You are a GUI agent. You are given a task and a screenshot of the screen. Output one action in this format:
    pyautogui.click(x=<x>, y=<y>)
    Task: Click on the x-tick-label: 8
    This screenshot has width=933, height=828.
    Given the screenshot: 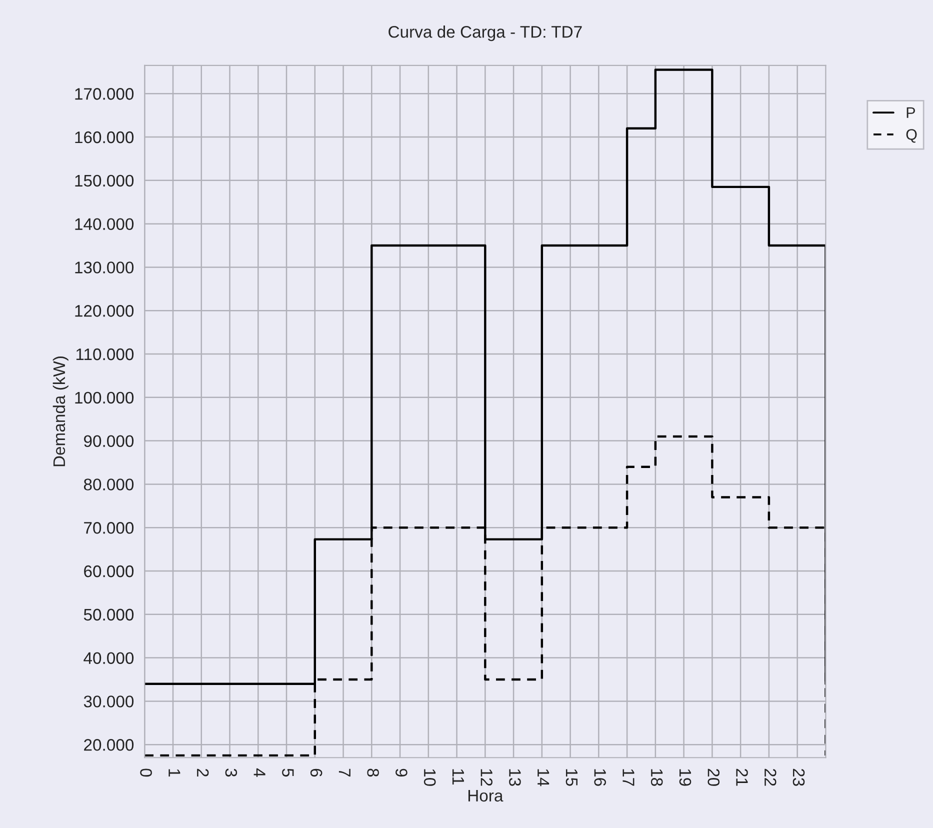 What is the action you would take?
    pyautogui.click(x=373, y=772)
    